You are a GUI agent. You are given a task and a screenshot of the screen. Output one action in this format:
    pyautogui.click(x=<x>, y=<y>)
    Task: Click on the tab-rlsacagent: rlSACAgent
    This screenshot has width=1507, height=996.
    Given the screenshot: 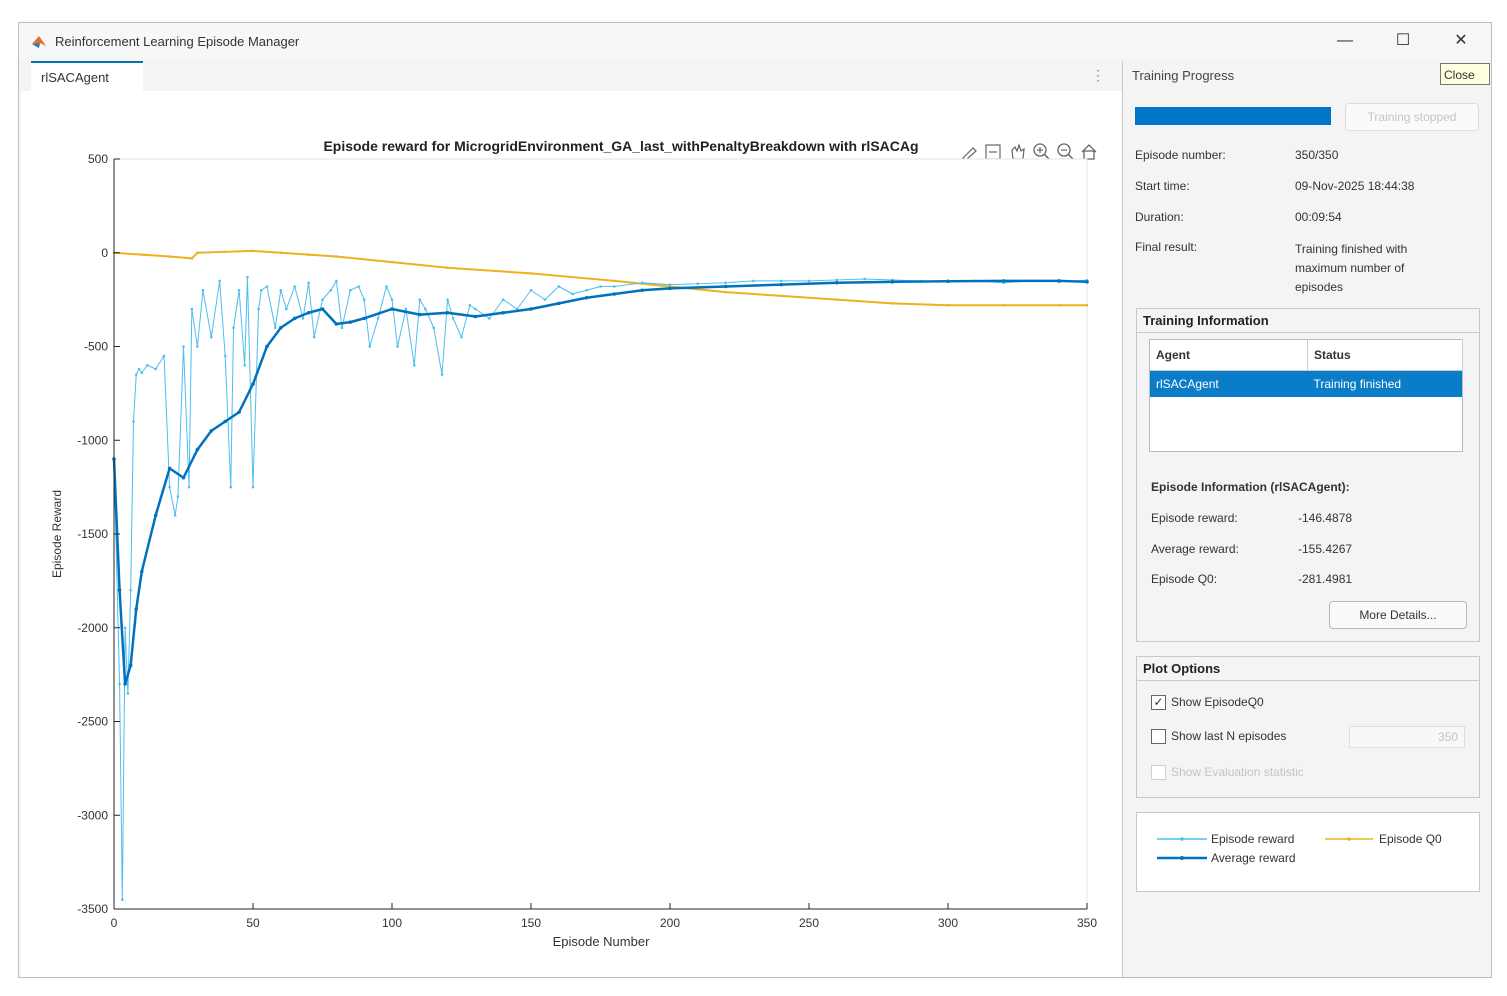 What is the action you would take?
    pyautogui.click(x=87, y=76)
    